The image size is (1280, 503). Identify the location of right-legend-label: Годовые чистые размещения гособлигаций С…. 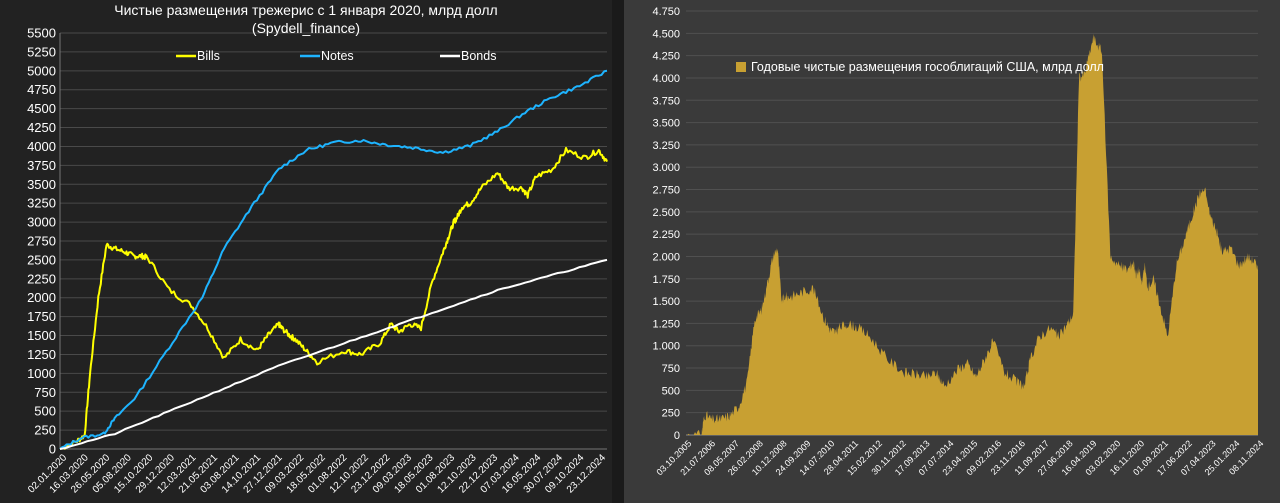
(927, 67).